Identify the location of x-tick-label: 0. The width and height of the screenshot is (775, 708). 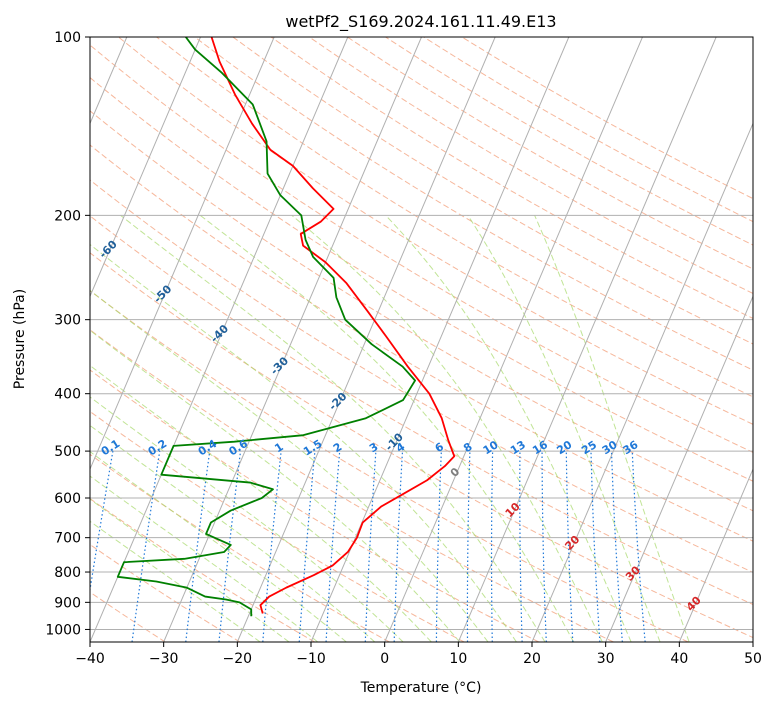
(384, 659).